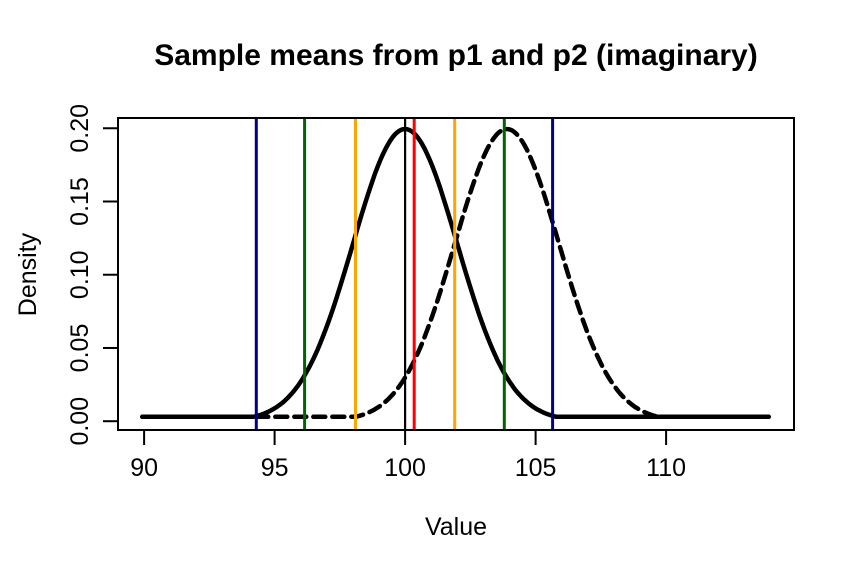 This screenshot has width=855, height=577. I want to click on y-axis-label: Density, so click(28, 274).